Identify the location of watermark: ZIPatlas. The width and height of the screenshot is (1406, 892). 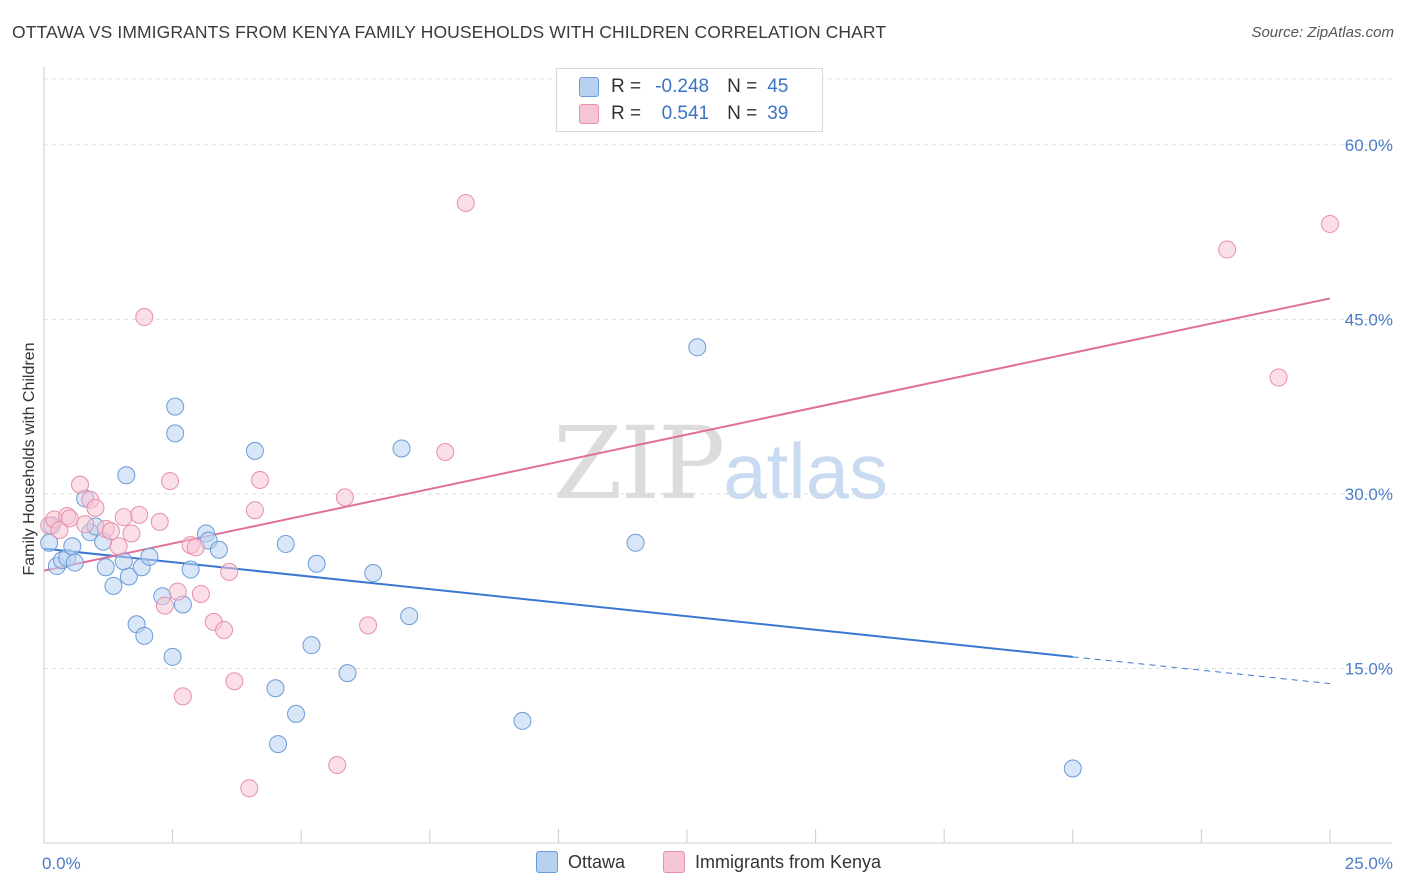
(720, 463).